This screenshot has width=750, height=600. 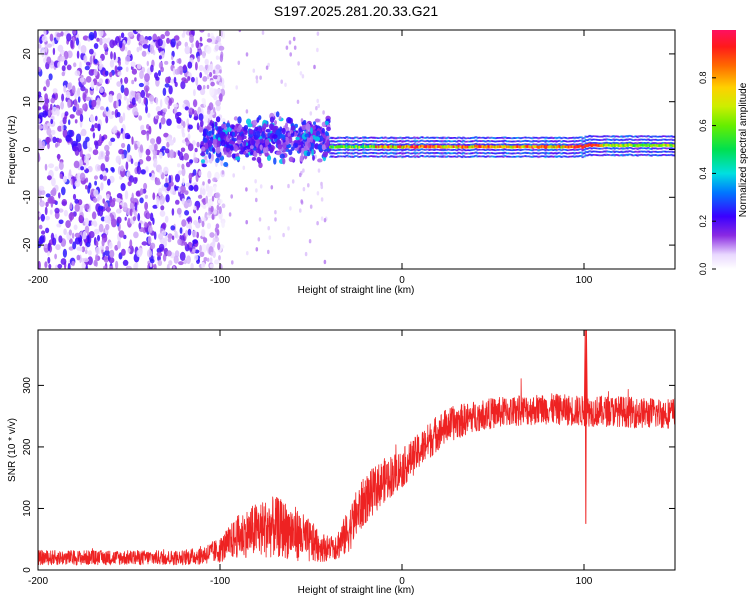 What do you see at coordinates (584, 280) in the screenshot?
I see `x-tick-label: 100` at bounding box center [584, 280].